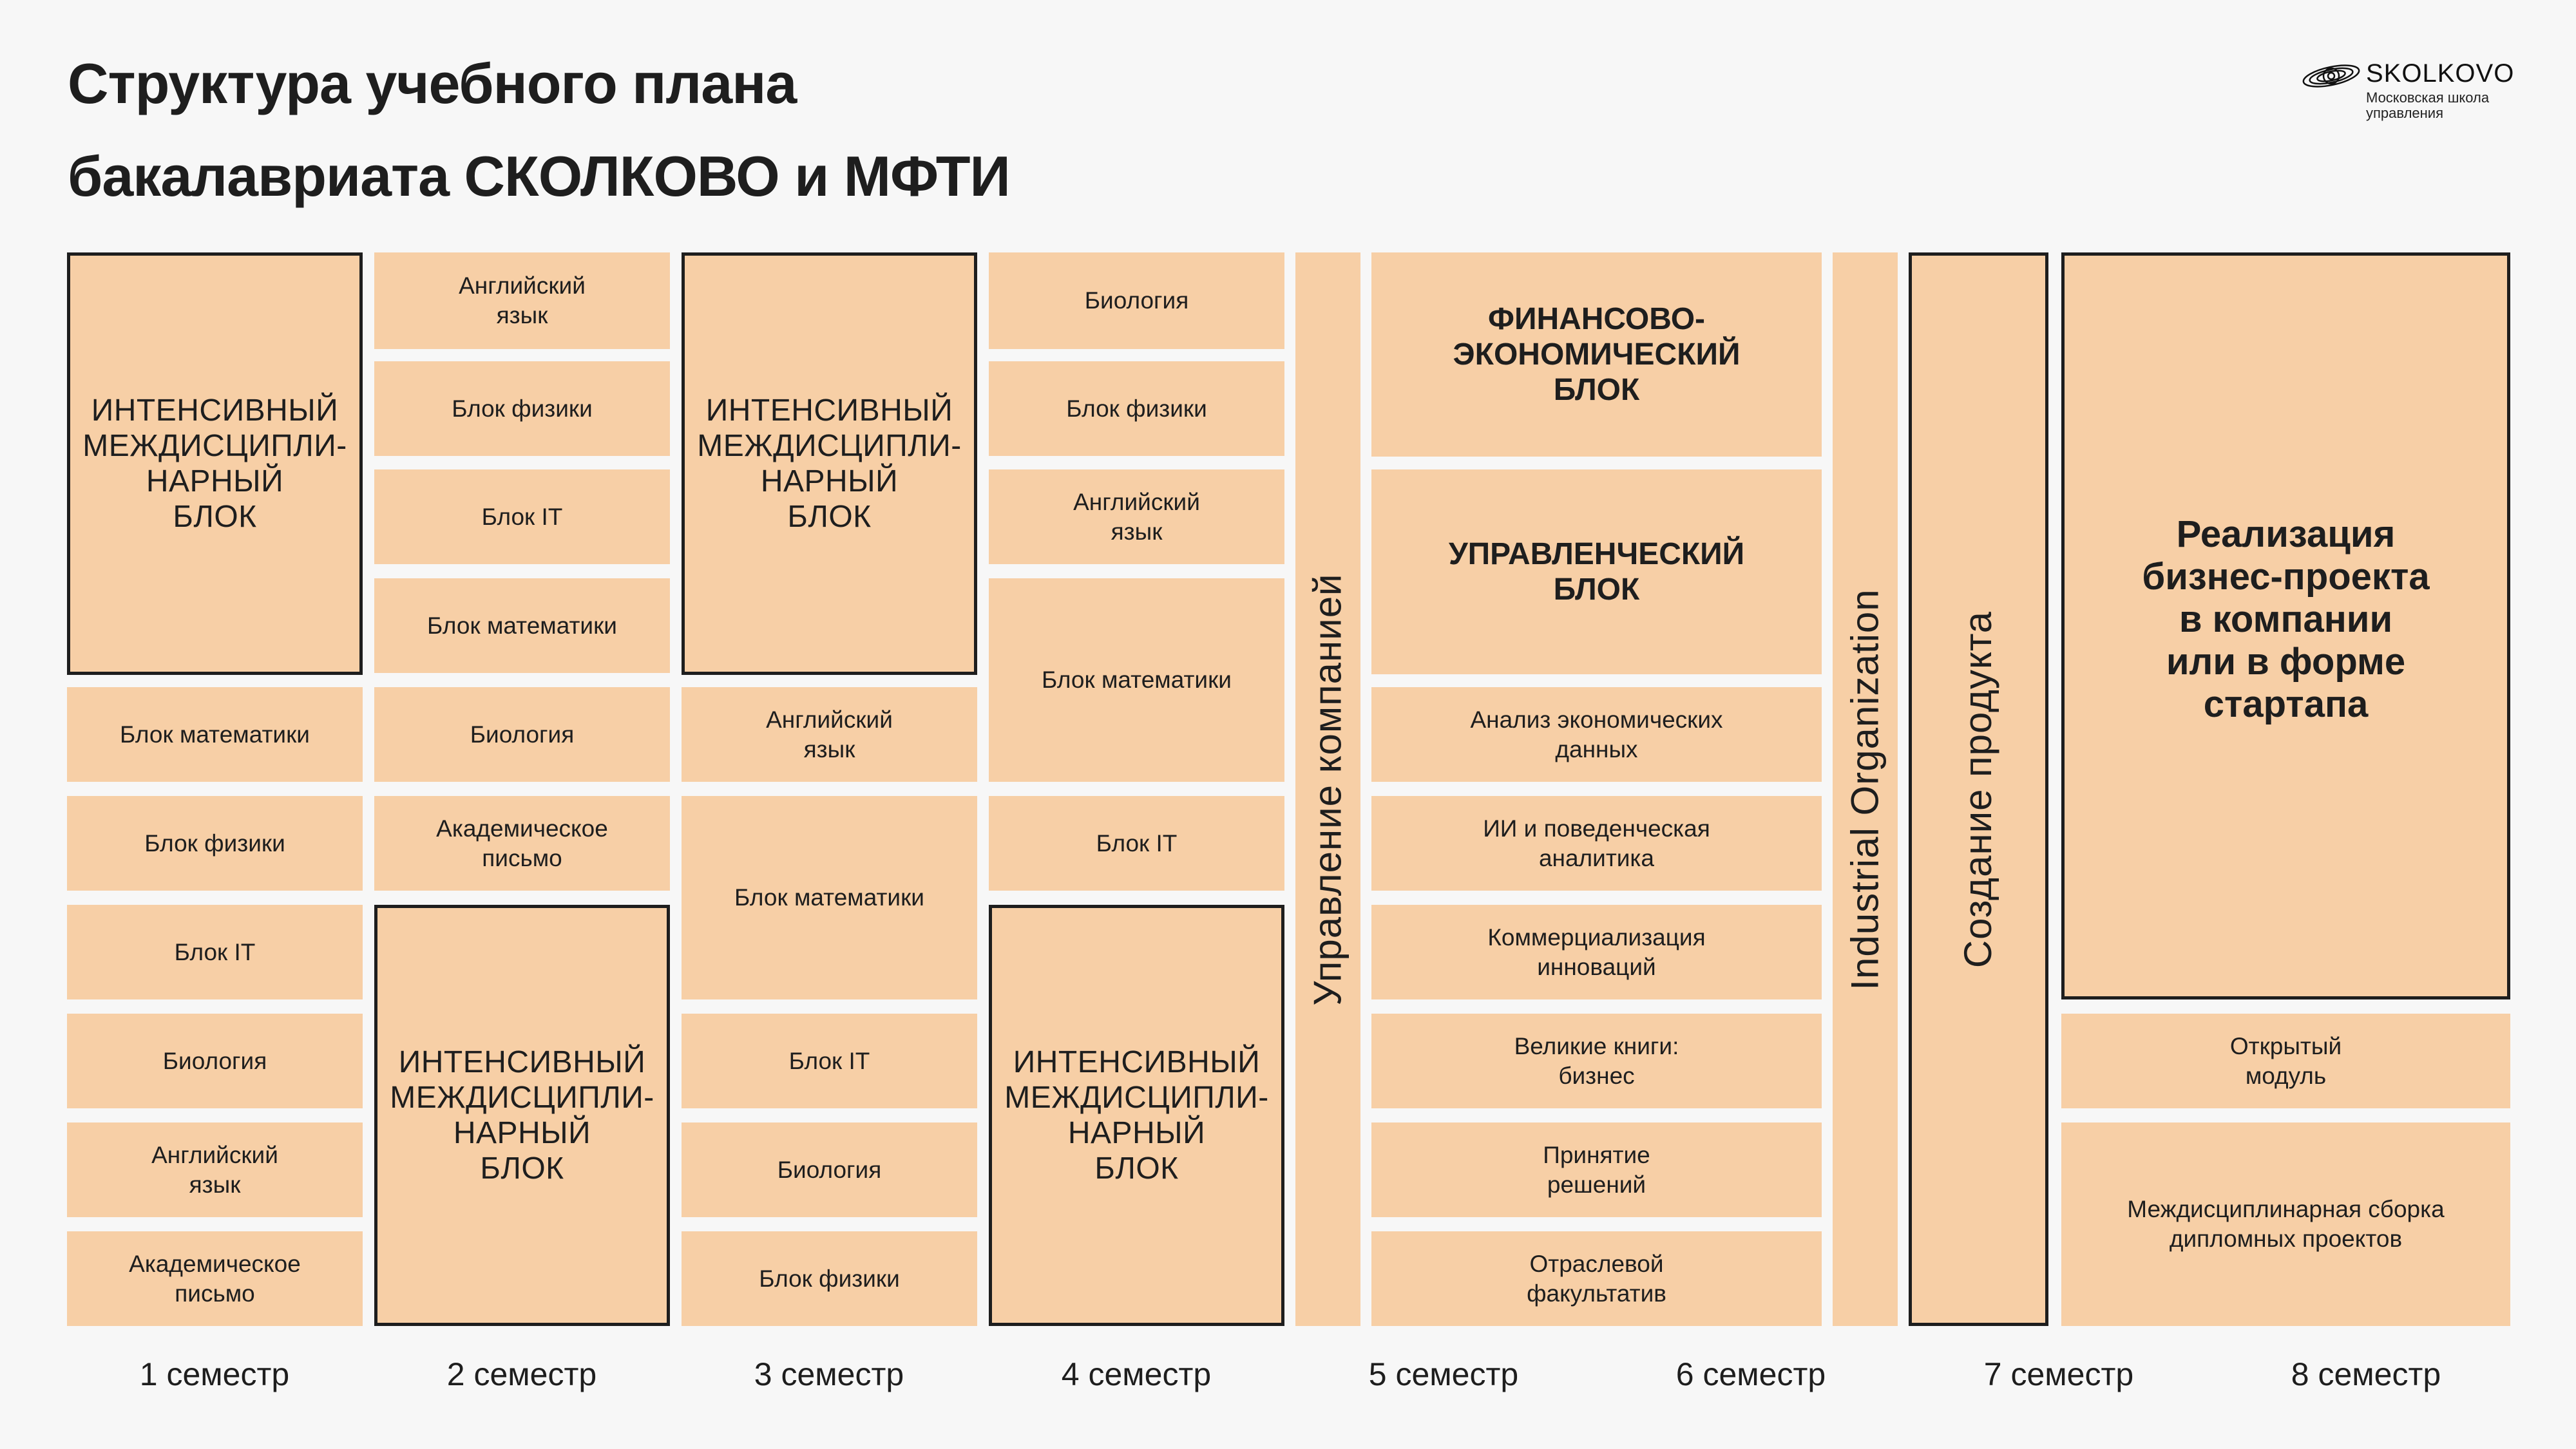  What do you see at coordinates (215, 1278) in the screenshot?
I see `sem1-academic-writing: Академическое письмо` at bounding box center [215, 1278].